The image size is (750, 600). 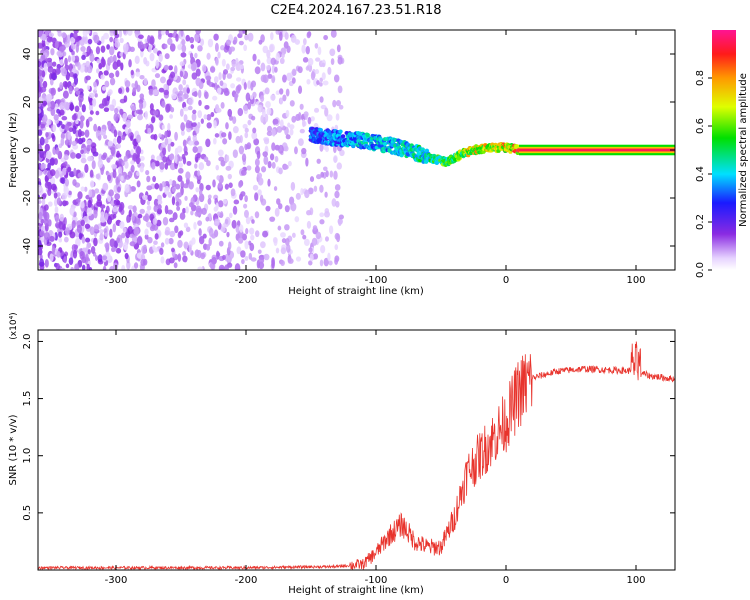 What do you see at coordinates (320, 129) in the screenshot?
I see `signal-cell` at bounding box center [320, 129].